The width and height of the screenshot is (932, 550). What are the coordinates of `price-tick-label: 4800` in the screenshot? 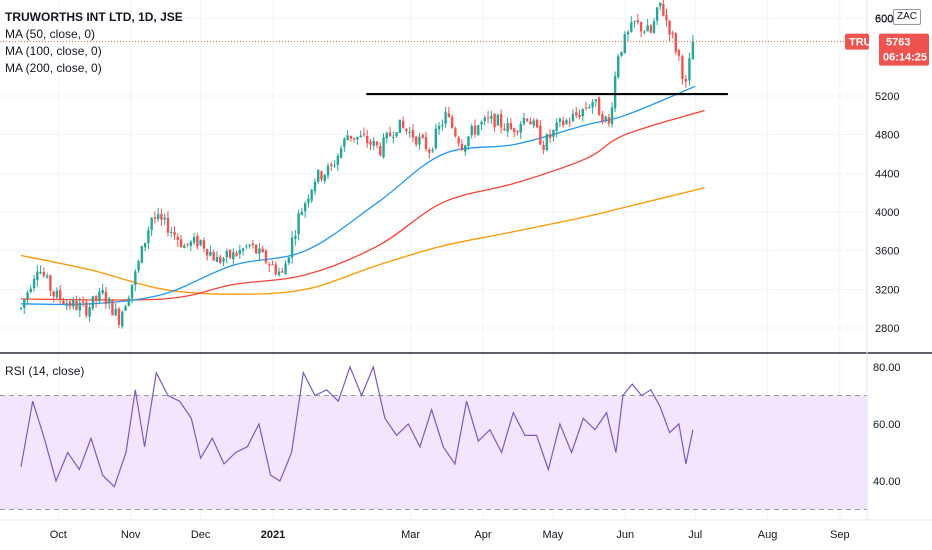 It's located at (887, 136).